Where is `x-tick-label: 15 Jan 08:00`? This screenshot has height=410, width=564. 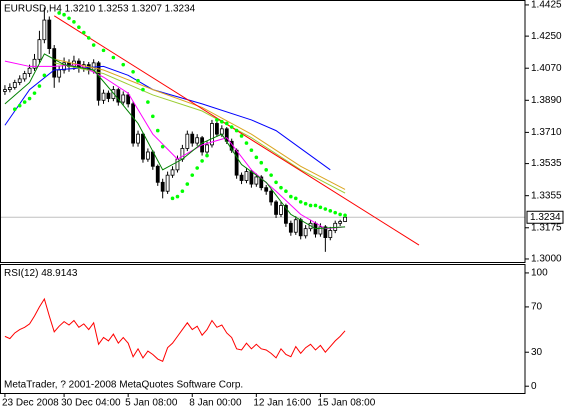
x-tick-label: 15 Jan 08:00 is located at coordinates (346, 403).